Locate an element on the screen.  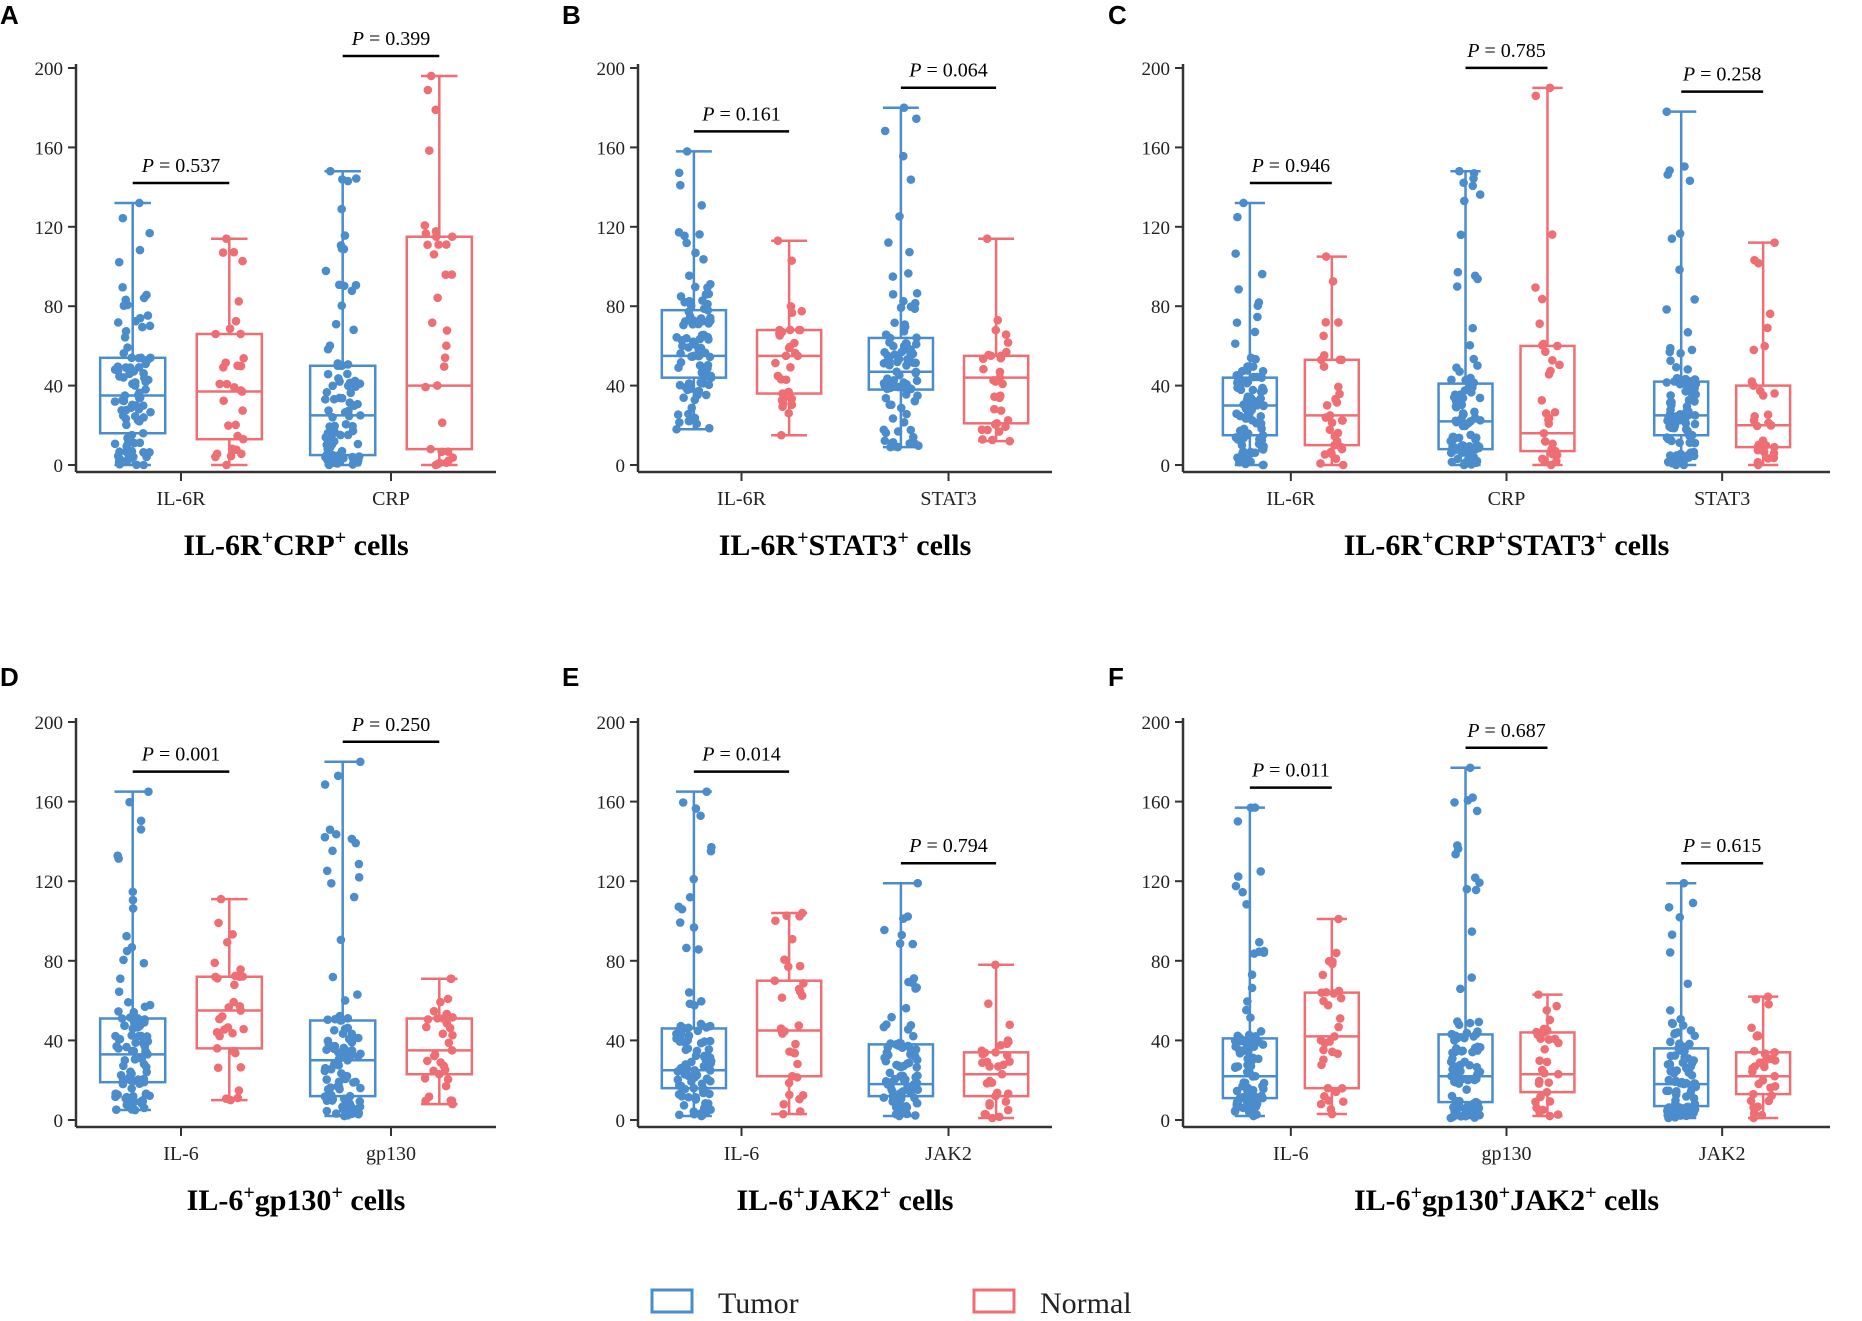
category-label: STAT3 is located at coordinates (948, 499).